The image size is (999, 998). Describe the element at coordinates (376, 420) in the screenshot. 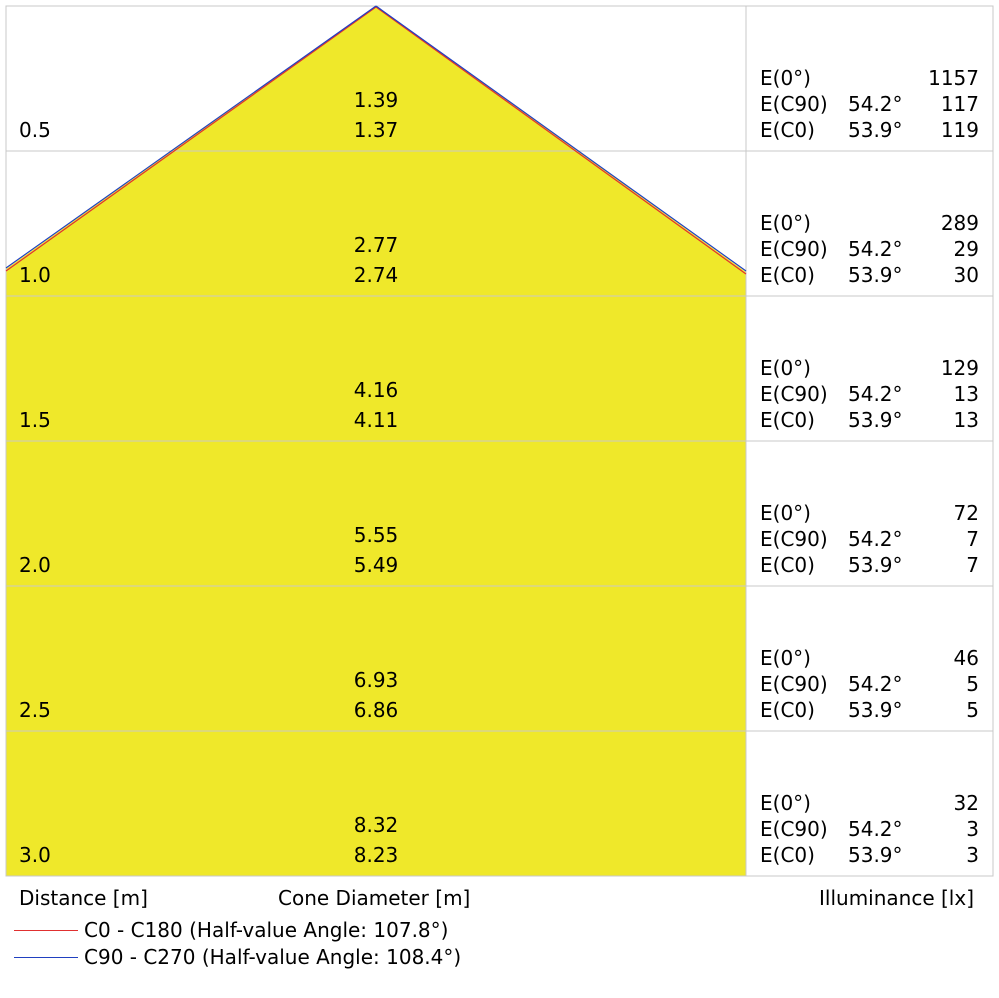

I see `cone-diameter-c0: 4.11` at that location.